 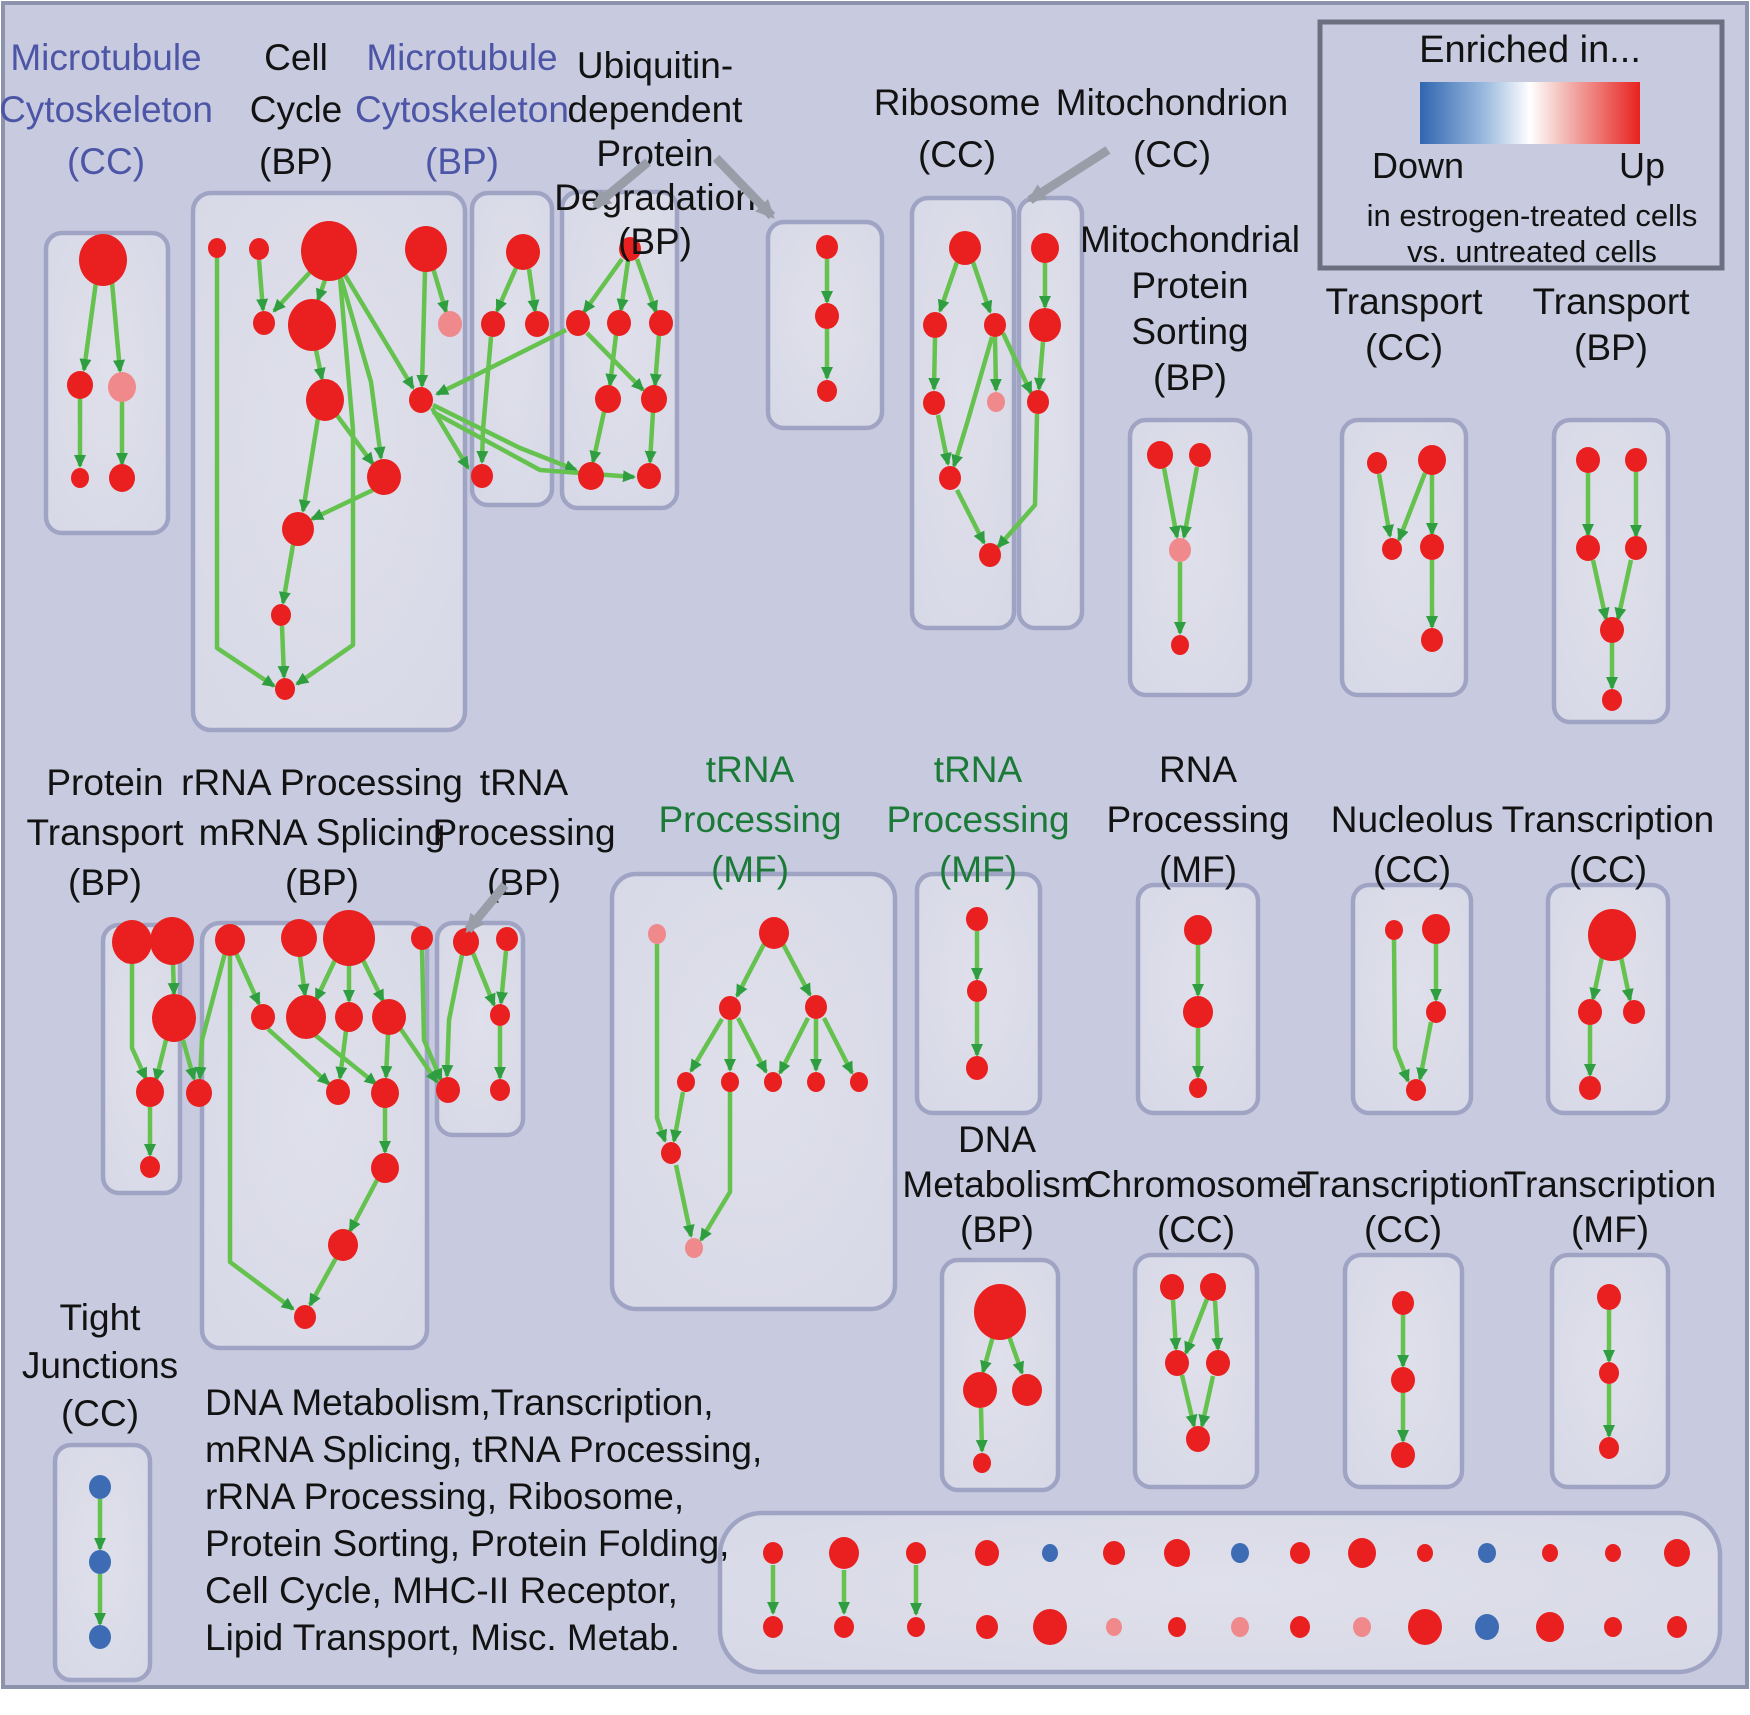 What do you see at coordinates (467, 1543) in the screenshot?
I see `note-line: Protein Sorting, Protein Folding,` at bounding box center [467, 1543].